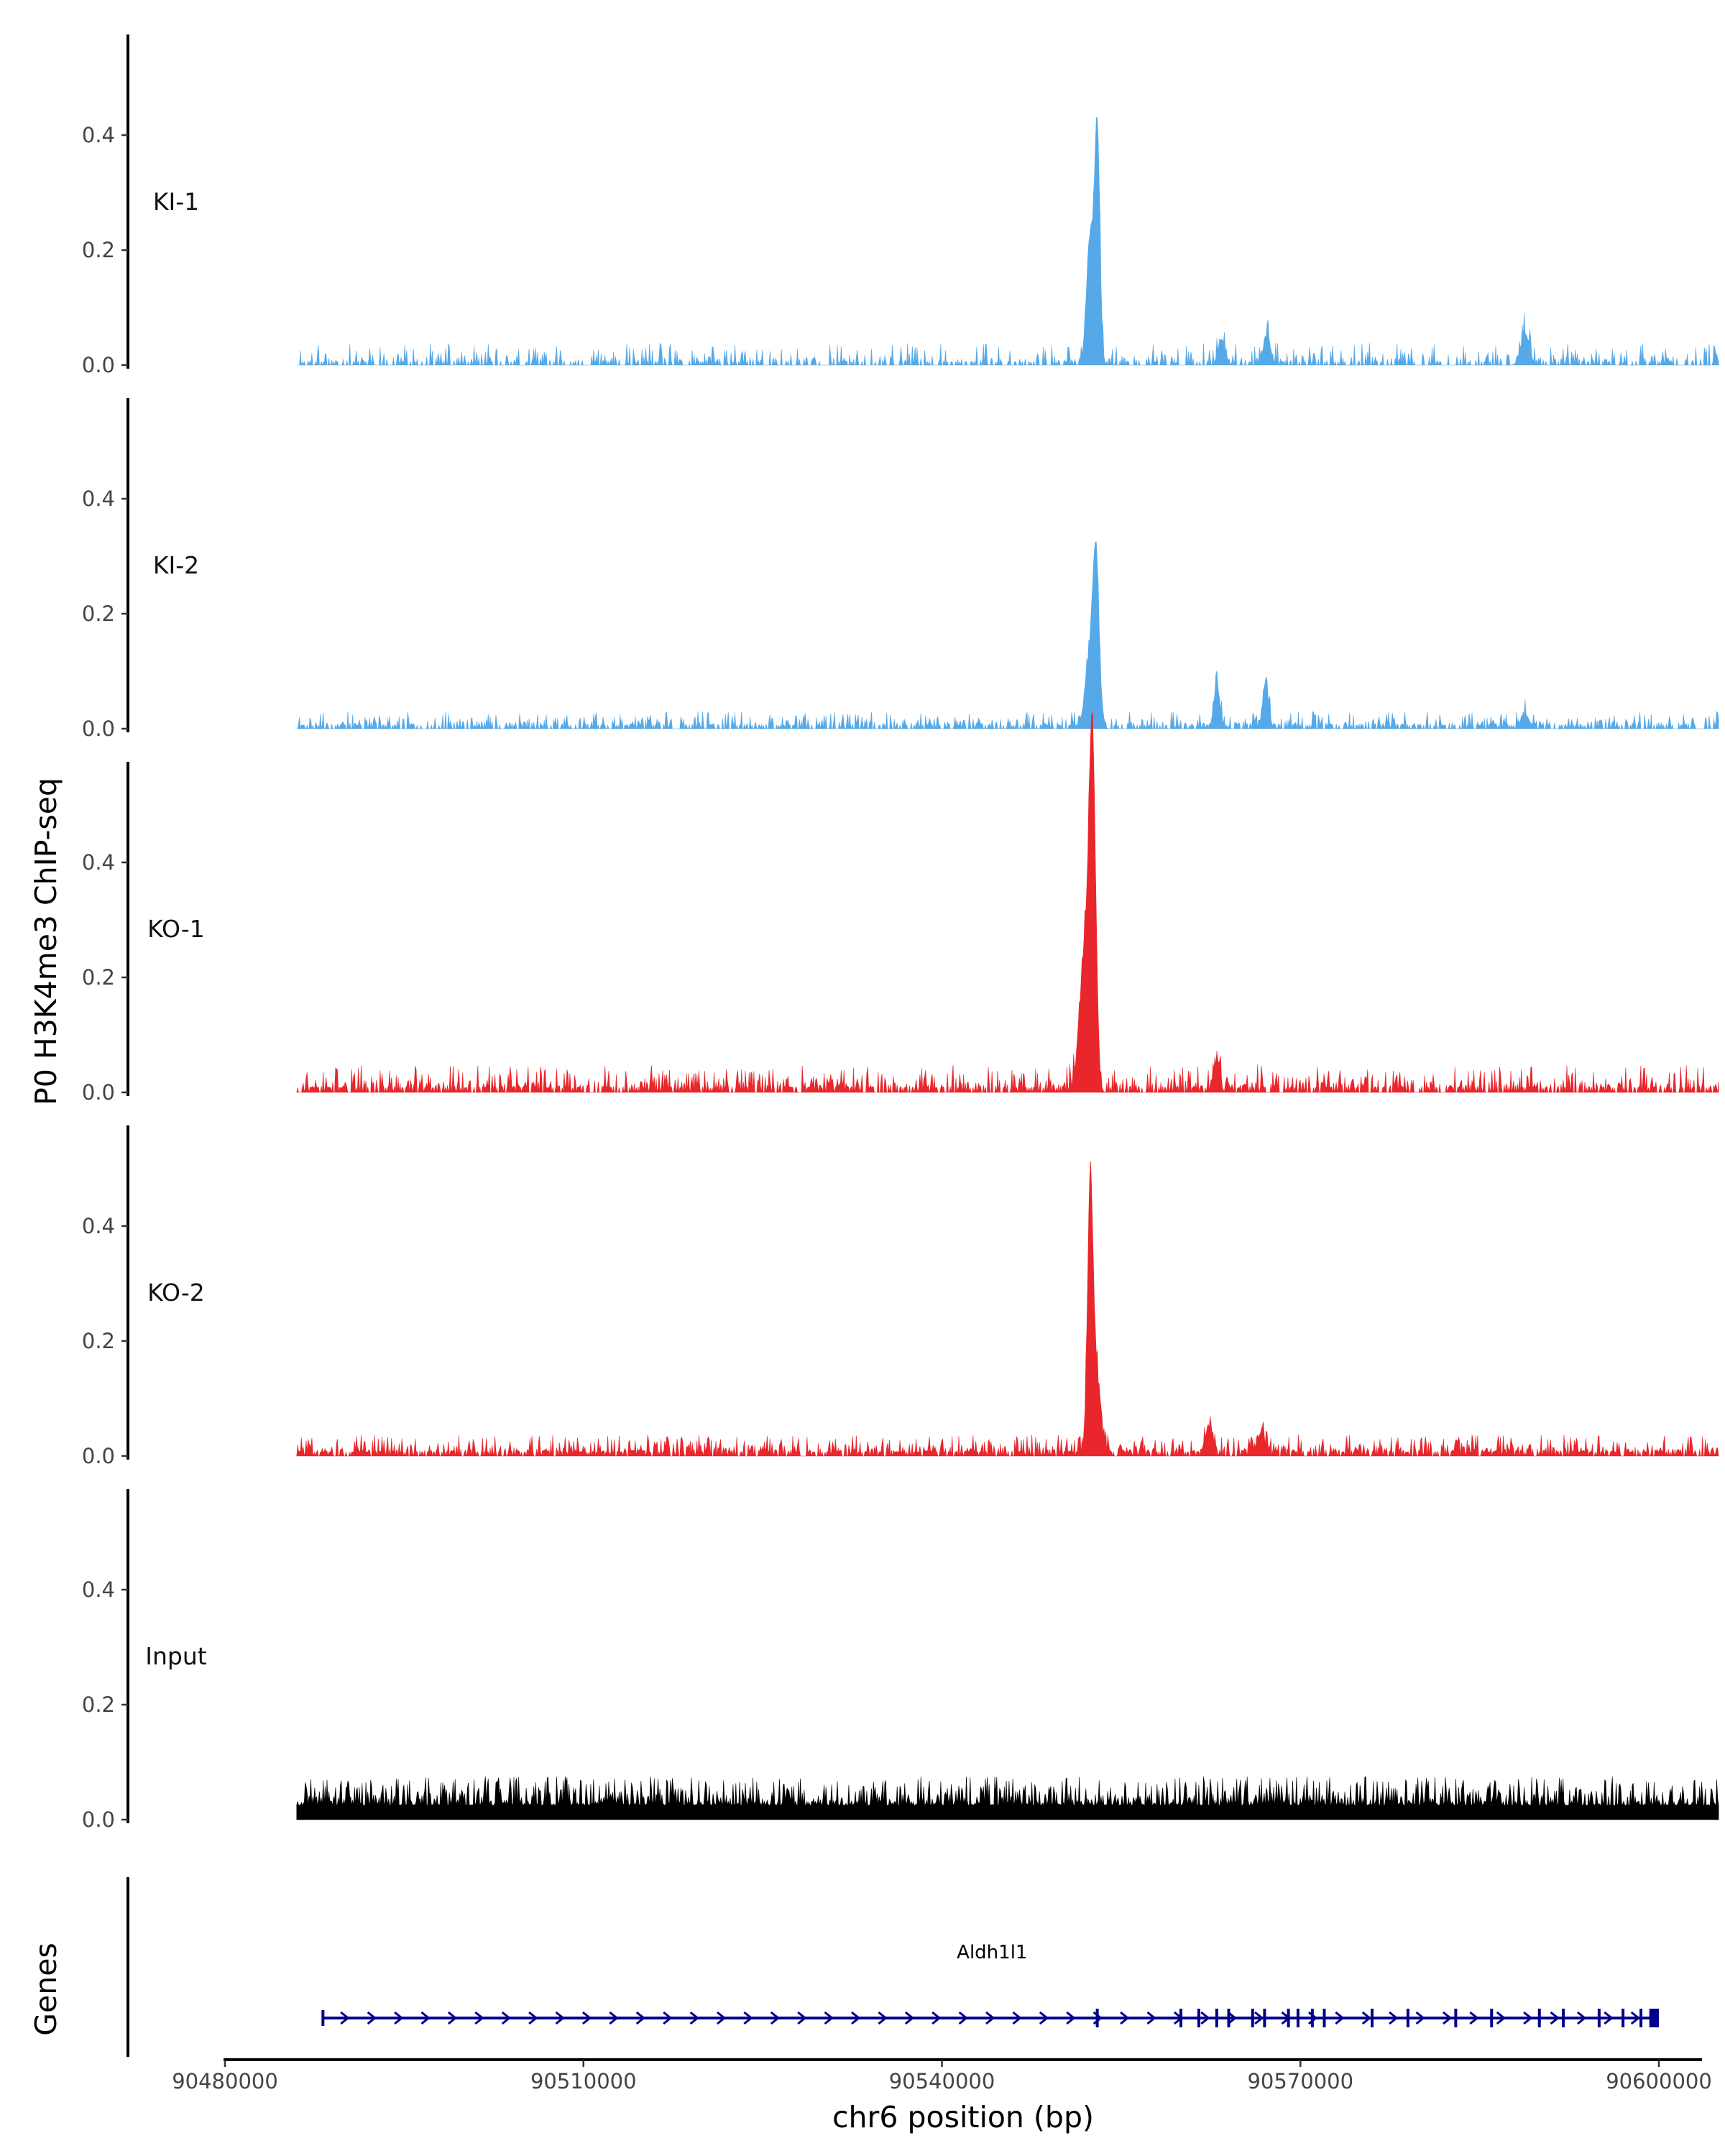 This screenshot has width=1725, height=2156. Describe the element at coordinates (176, 1656) in the screenshot. I see `track-label: Input` at that location.